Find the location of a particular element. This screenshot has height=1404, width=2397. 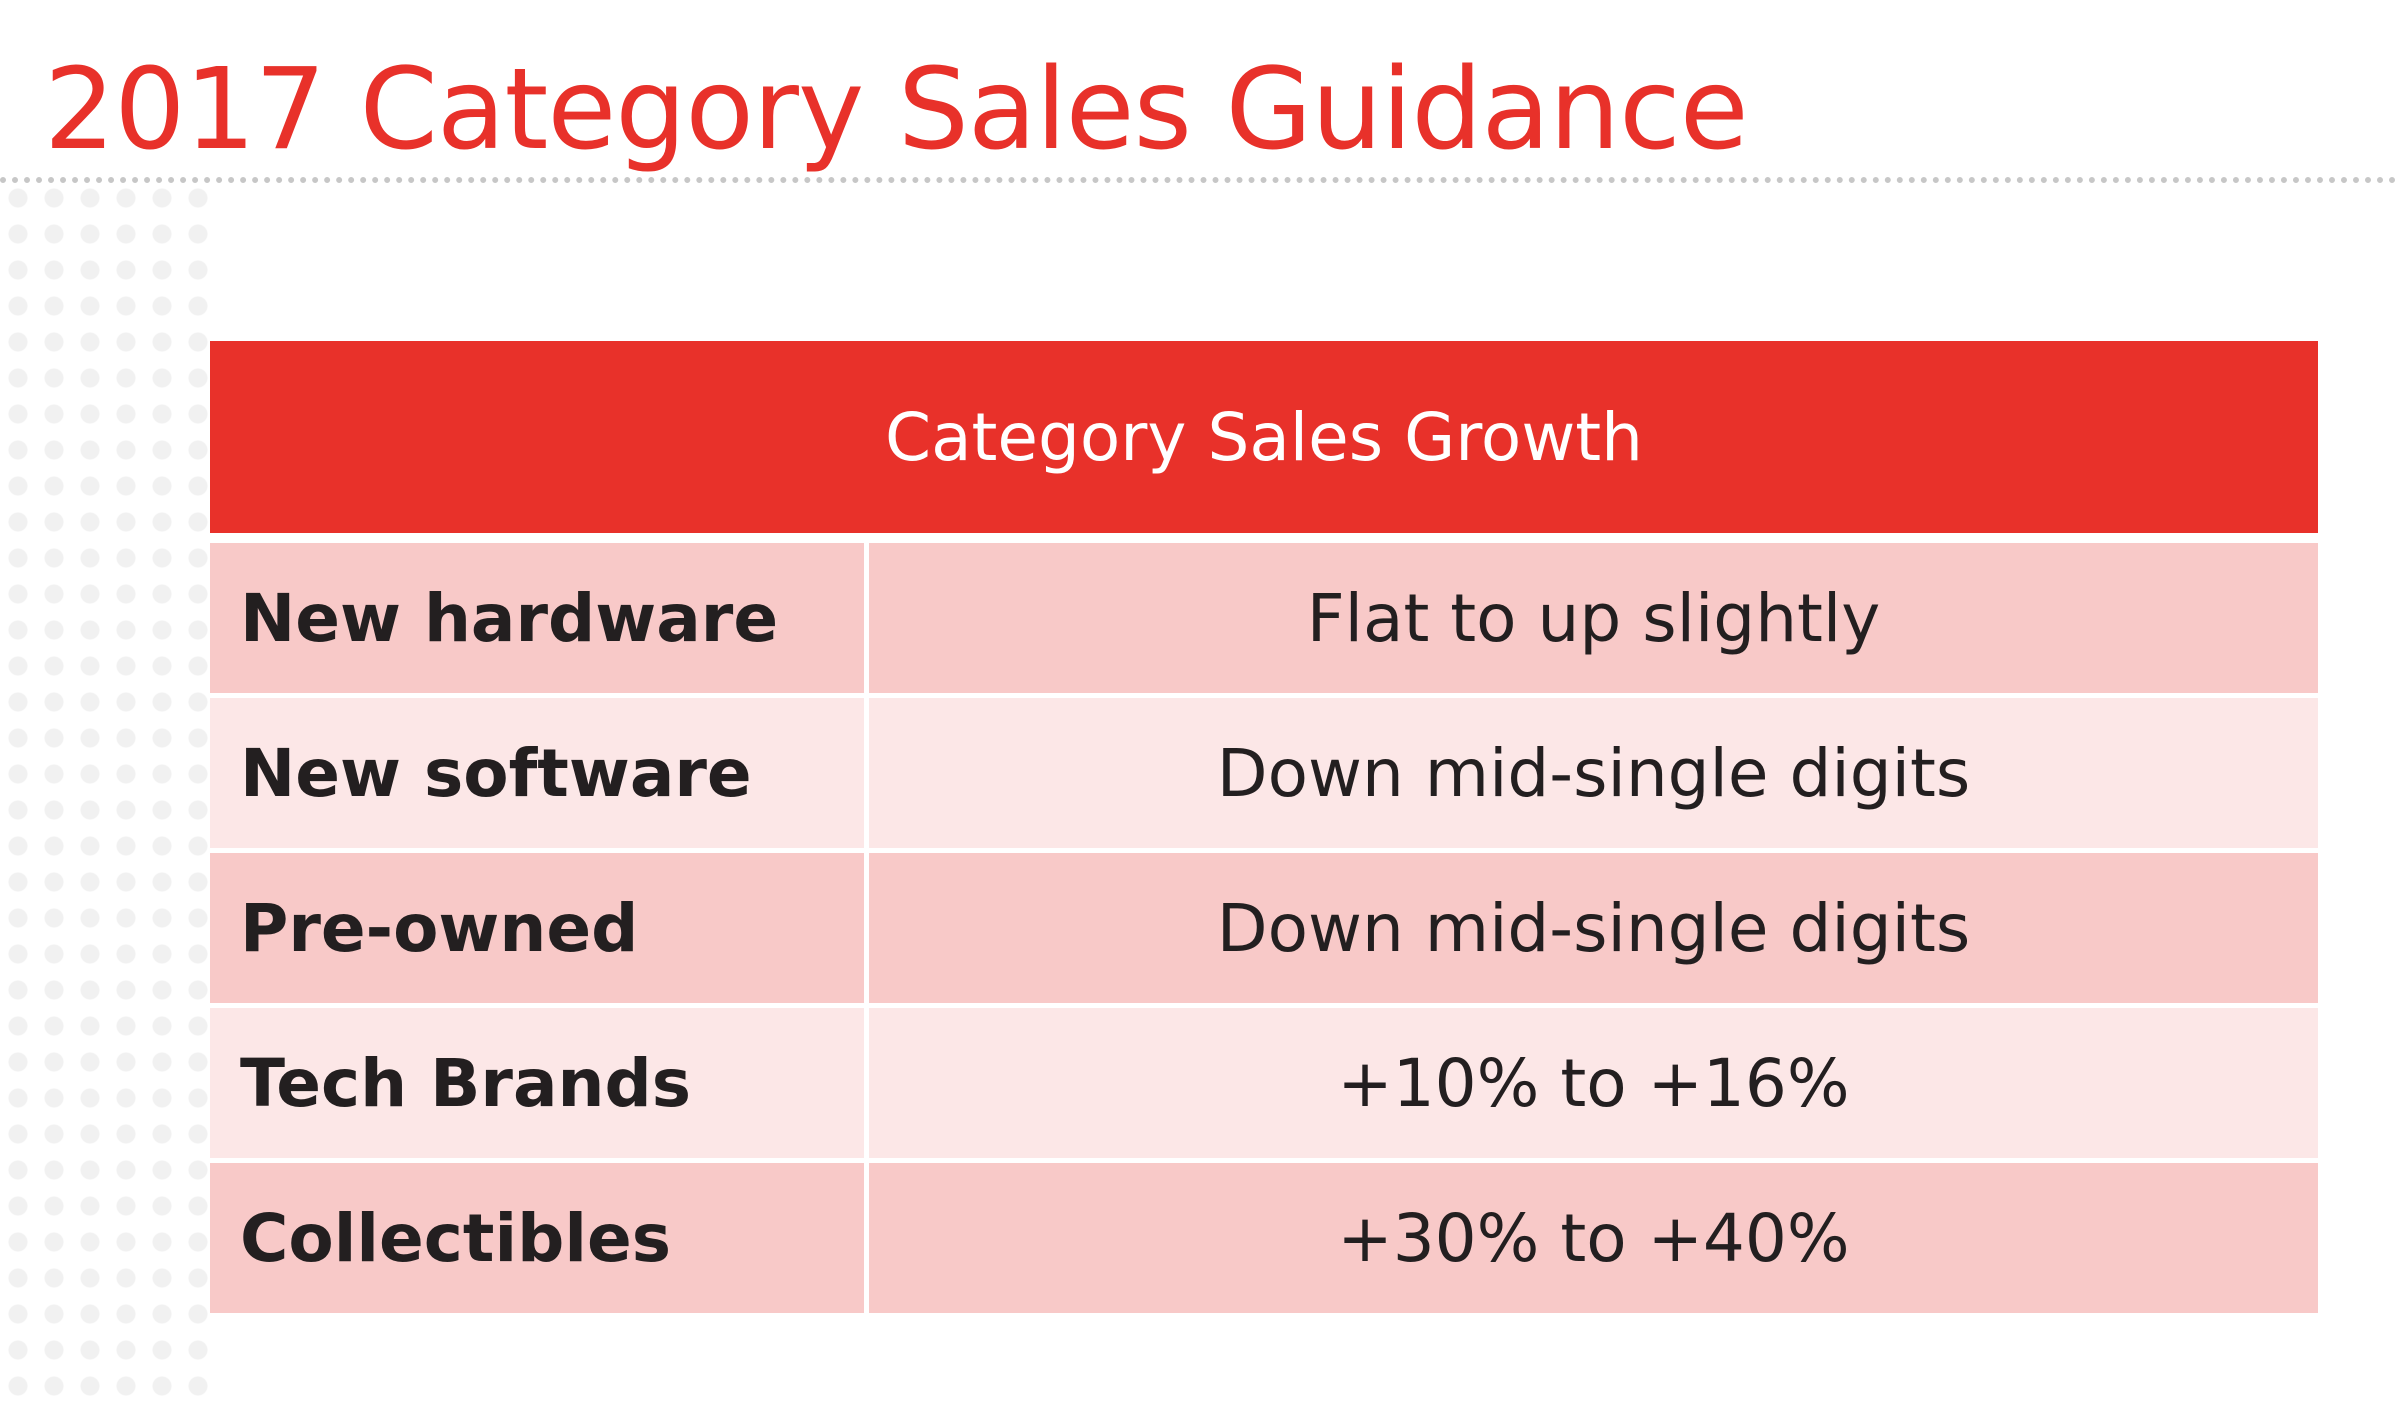

guidance-cell: Flat to up slightly is located at coordinates (1594, 620).